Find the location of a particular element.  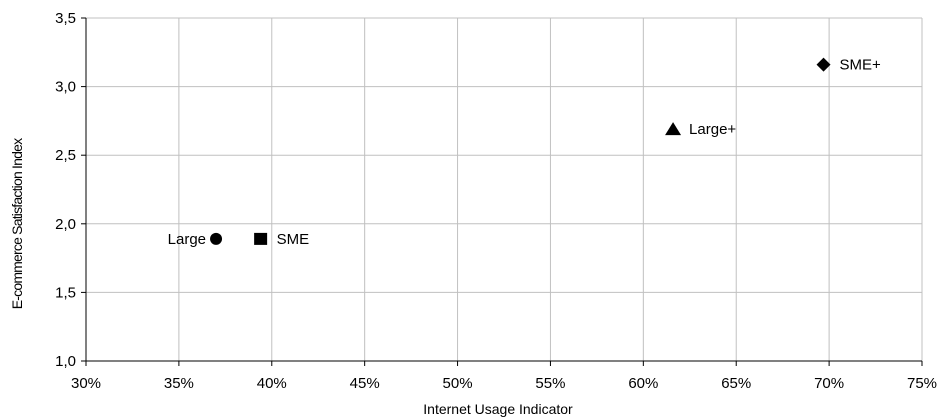

x-tick-label: 70% is located at coordinates (829, 383).